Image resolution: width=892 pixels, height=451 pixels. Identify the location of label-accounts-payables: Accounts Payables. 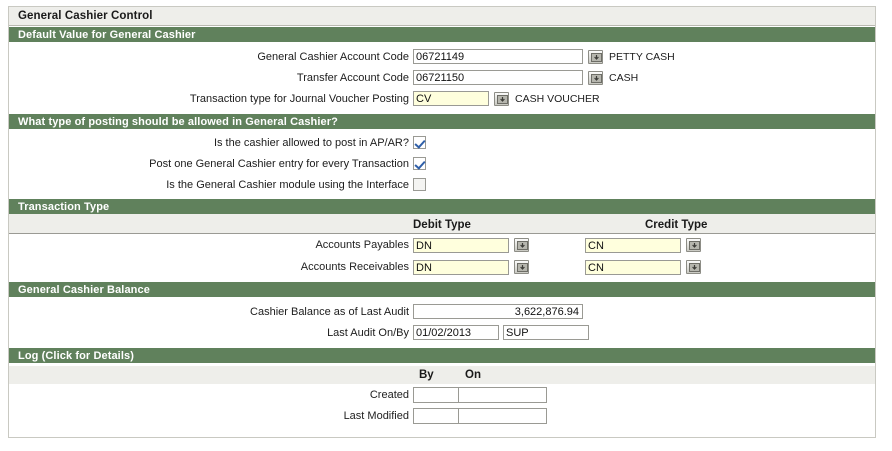
(362, 245).